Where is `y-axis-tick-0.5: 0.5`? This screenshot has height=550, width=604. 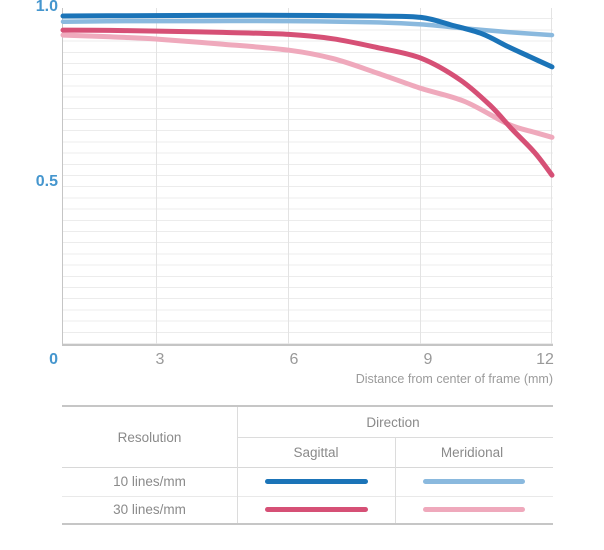
y-axis-tick-0.5: 0.5 is located at coordinates (46, 181).